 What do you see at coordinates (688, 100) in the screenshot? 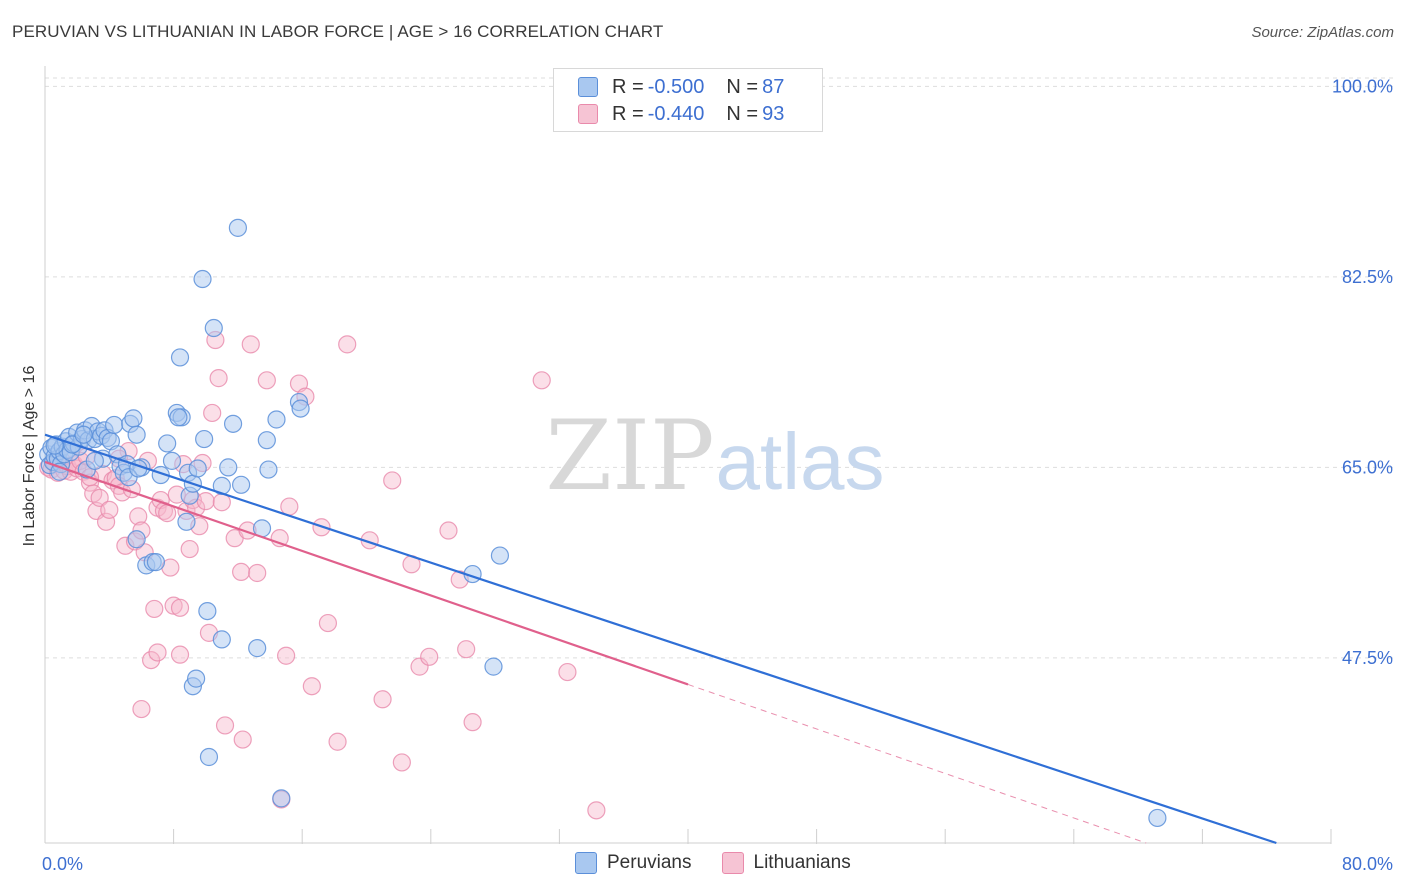
I see `correlation-legend: R = -0.500 N = 87 R = -0.440 N = 93` at bounding box center [688, 100].